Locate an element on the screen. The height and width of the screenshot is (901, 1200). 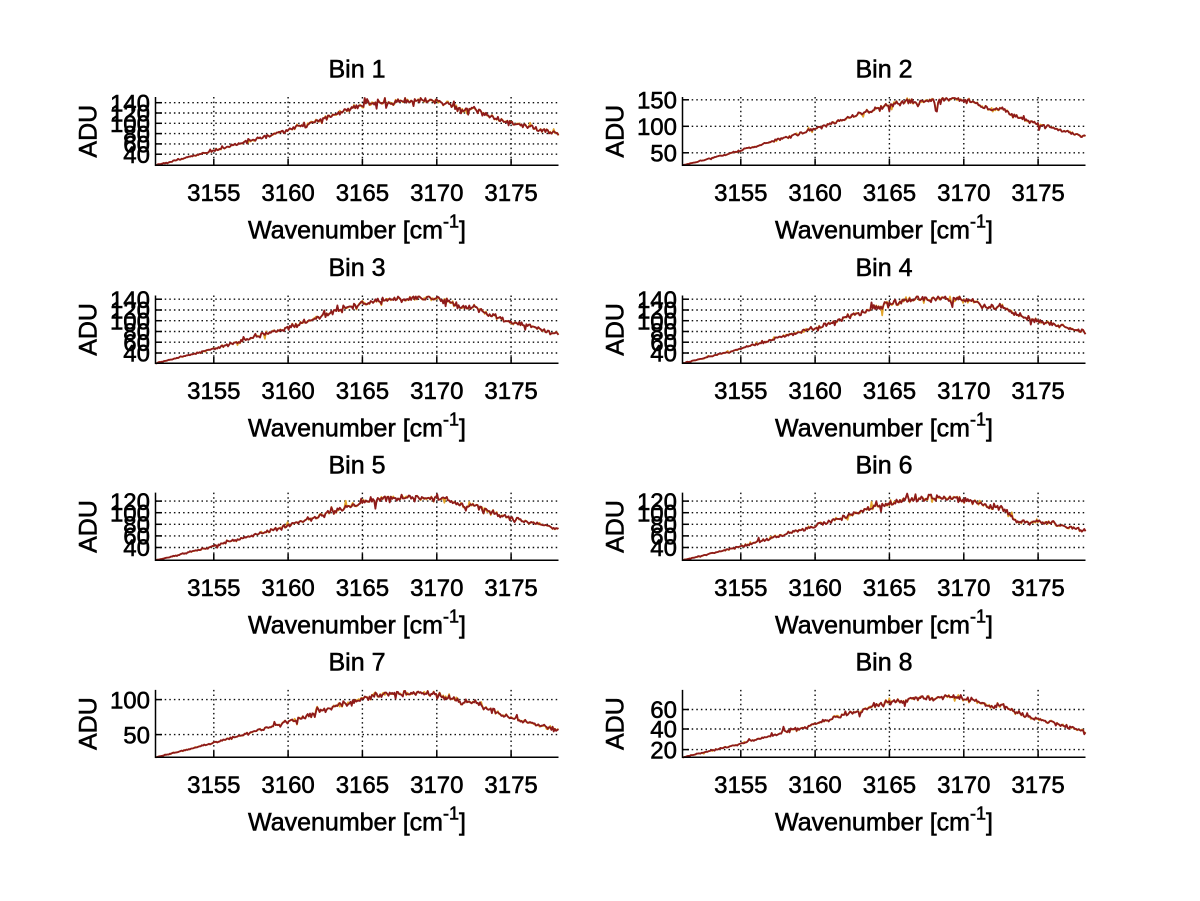
svg-text: Bin 5 is located at coordinates (357, 465).